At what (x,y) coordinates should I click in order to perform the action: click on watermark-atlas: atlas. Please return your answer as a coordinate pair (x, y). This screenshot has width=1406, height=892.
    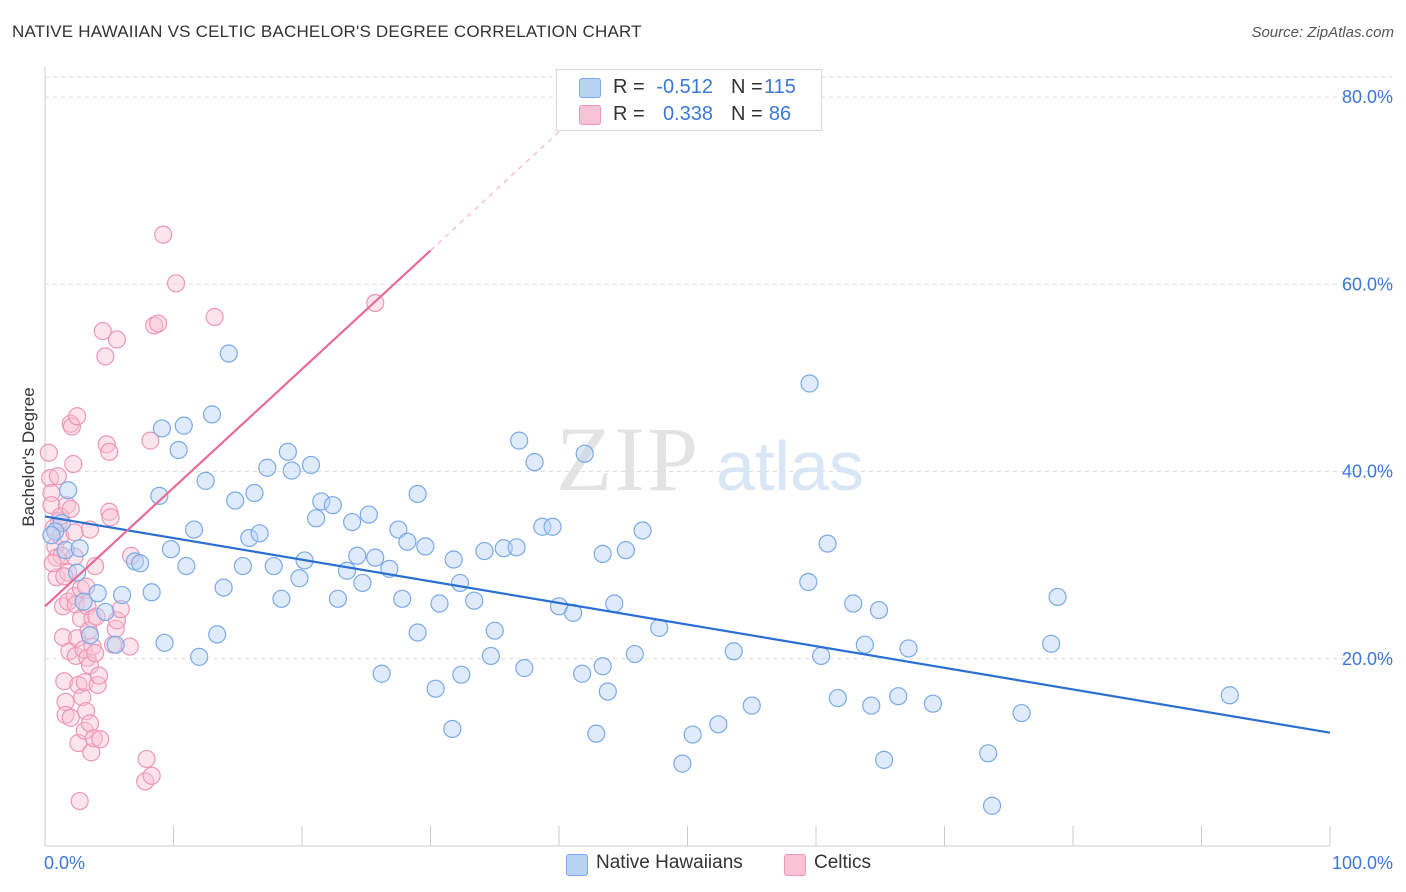
    Looking at the image, I should click on (790, 466).